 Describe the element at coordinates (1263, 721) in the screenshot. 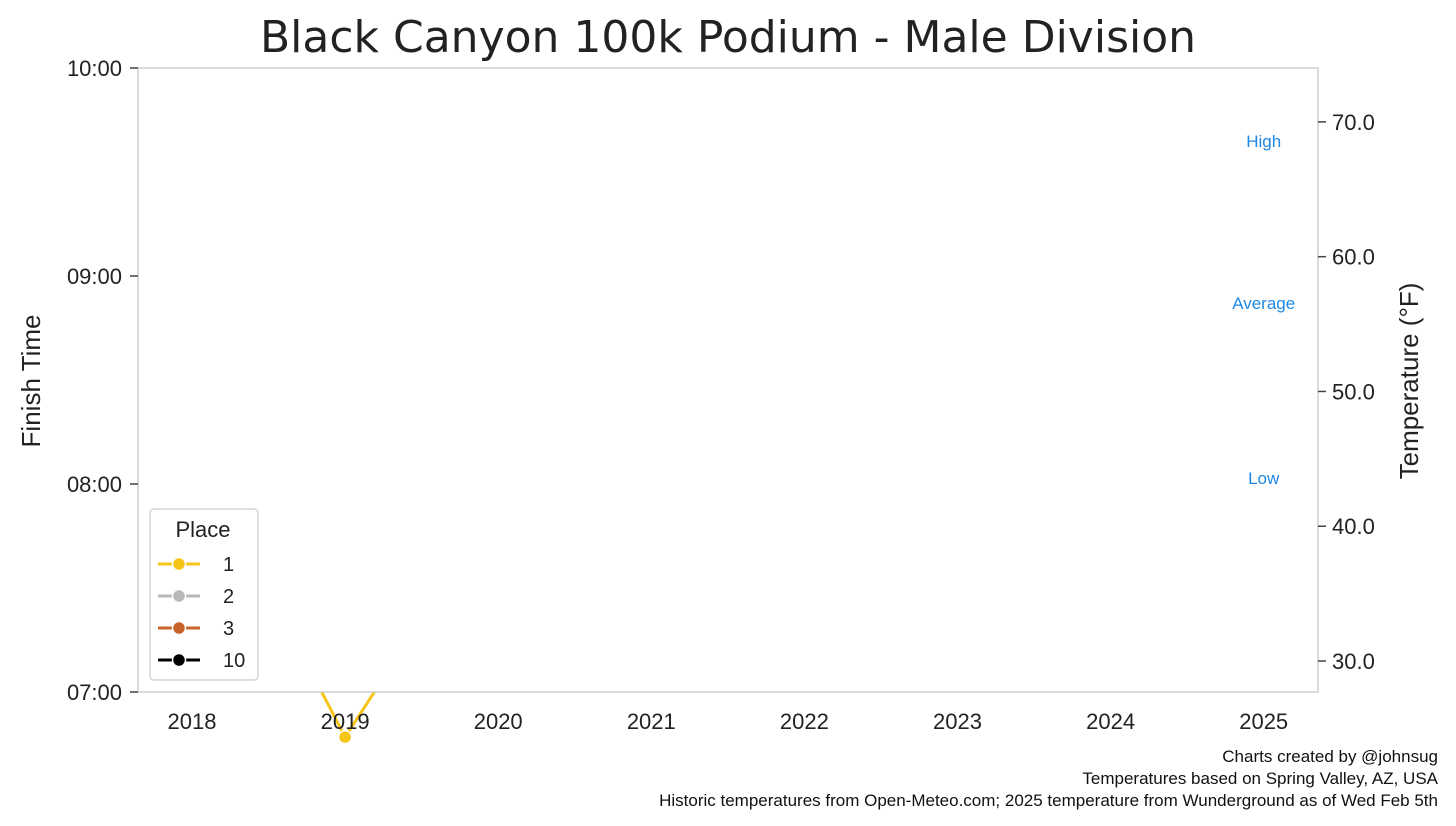

I see `x-tick-label: 2025` at that location.